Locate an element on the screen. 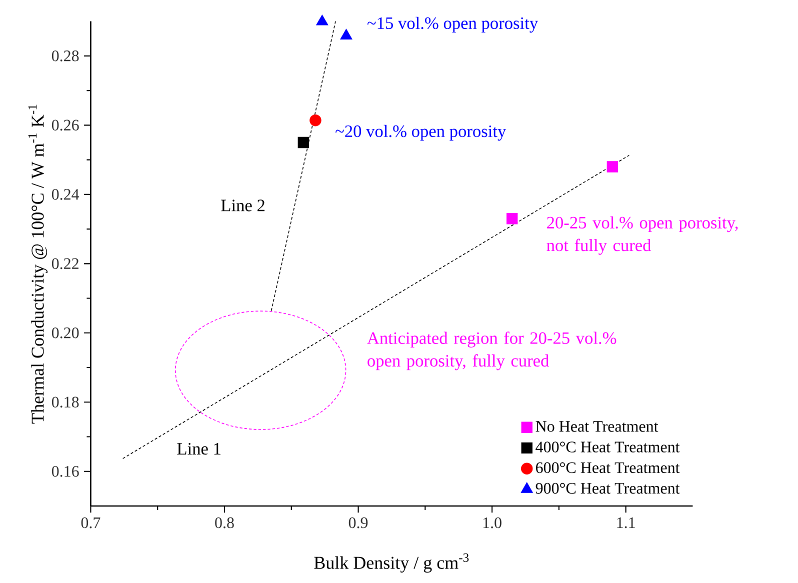 This screenshot has width=798, height=583. y-tick-label: 0.28 is located at coordinates (65, 56).